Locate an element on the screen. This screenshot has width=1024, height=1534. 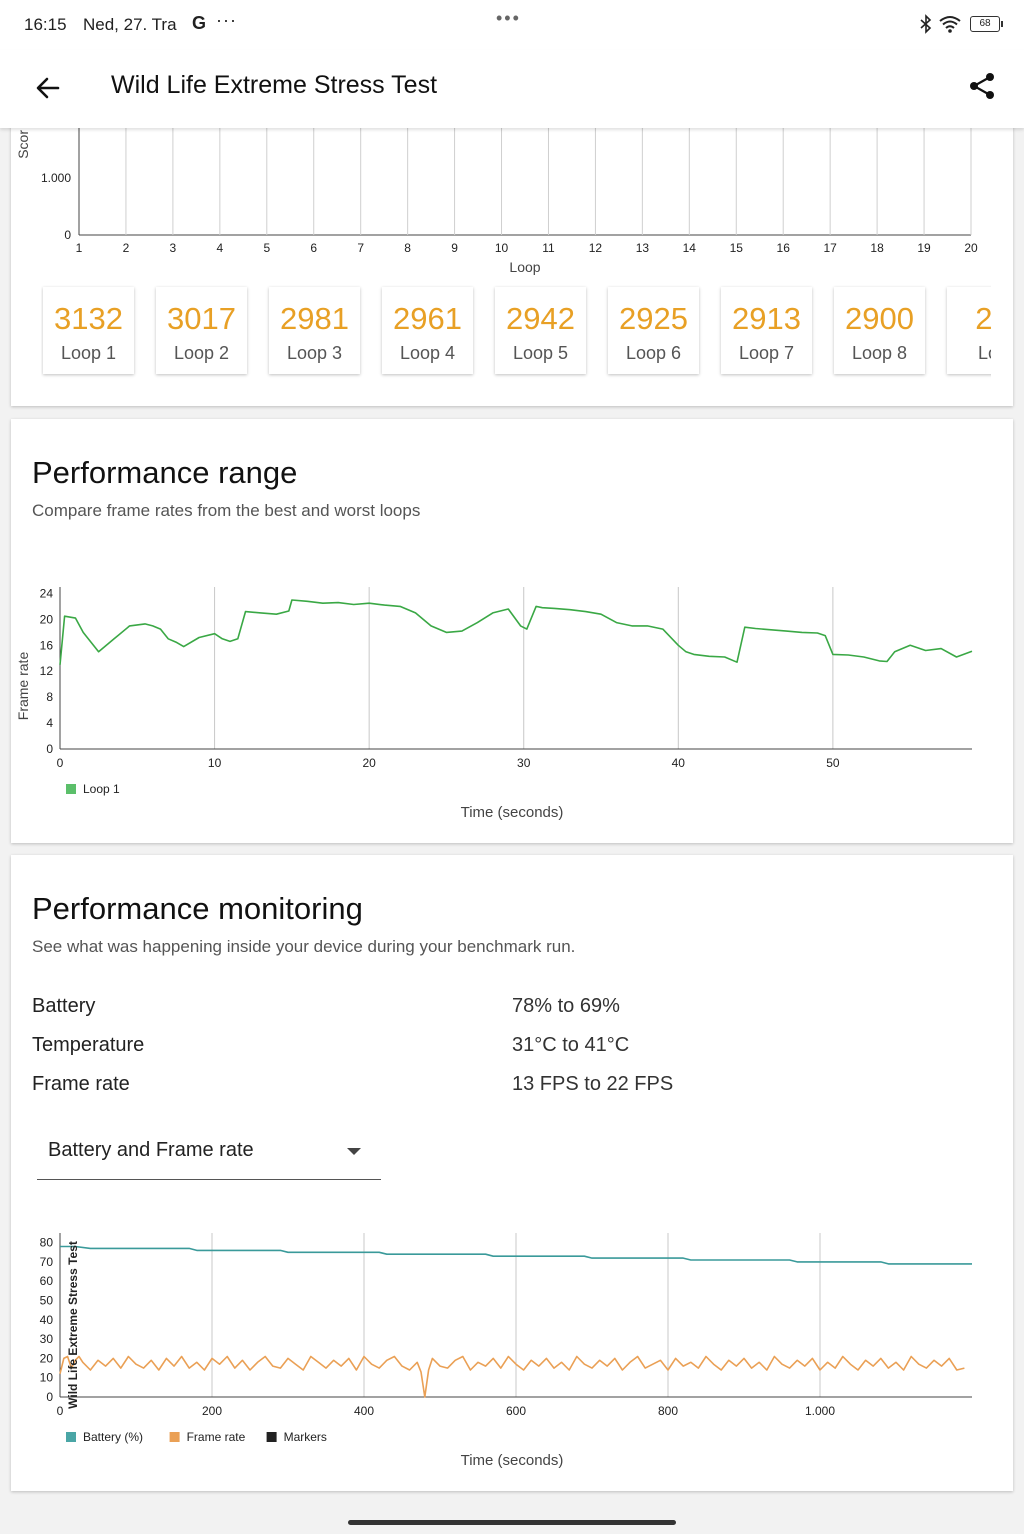
google-icon: G is located at coordinates (199, 23).